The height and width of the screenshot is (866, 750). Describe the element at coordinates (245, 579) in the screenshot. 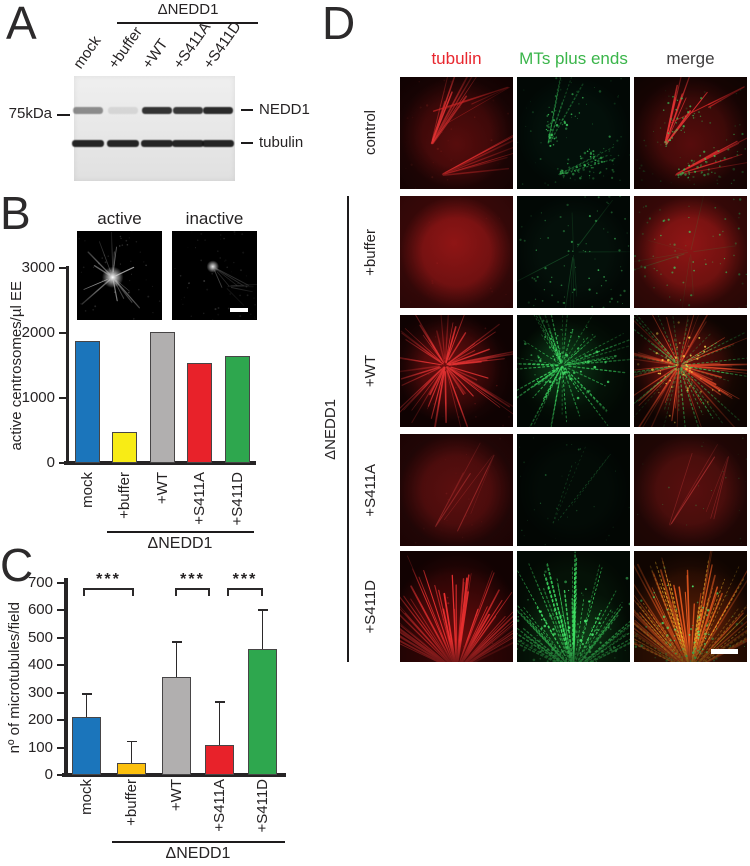

I see `sig-label-2: ***` at that location.